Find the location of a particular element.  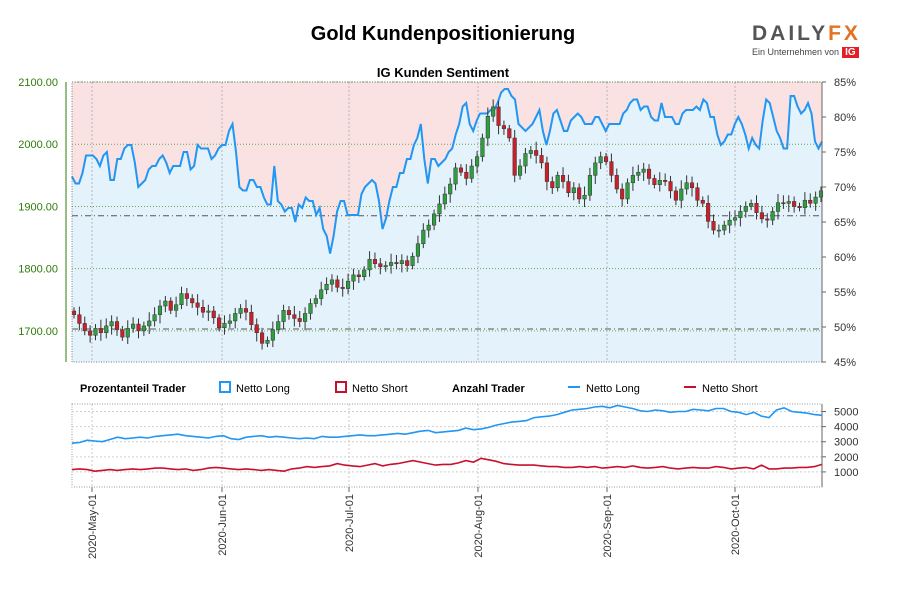

subplot-title: IG Kunden Sentiment is located at coordinates (443, 72).